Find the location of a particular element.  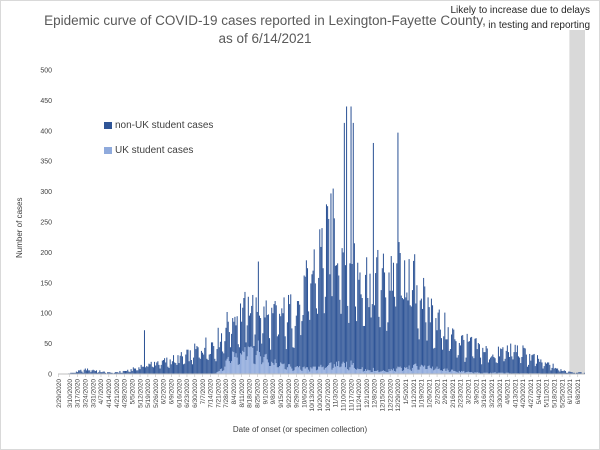

x-tick-label: 7/28/2020 is located at coordinates (226, 393).